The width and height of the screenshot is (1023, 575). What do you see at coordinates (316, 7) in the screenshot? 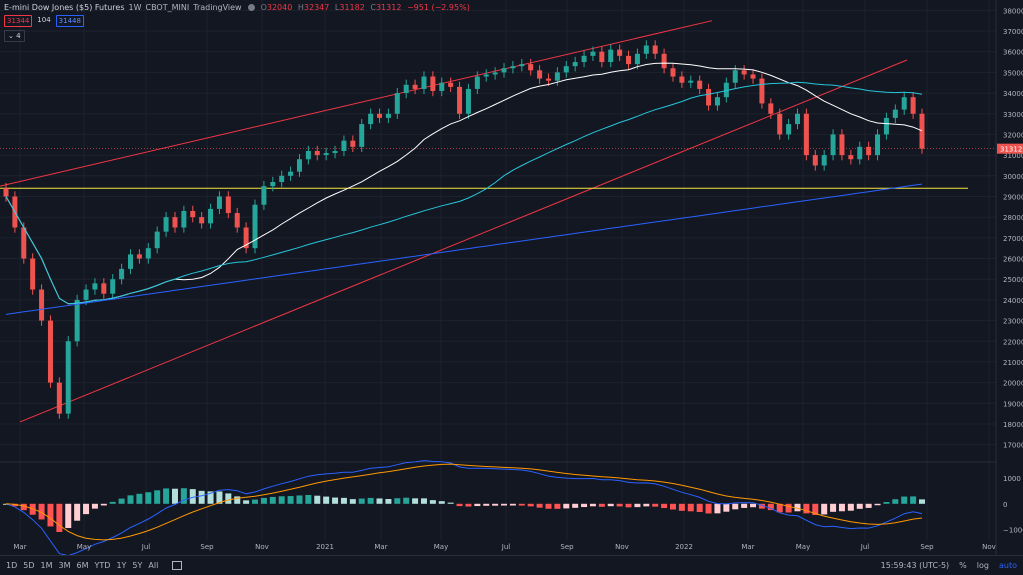
I see `high-value: 32347` at bounding box center [316, 7].